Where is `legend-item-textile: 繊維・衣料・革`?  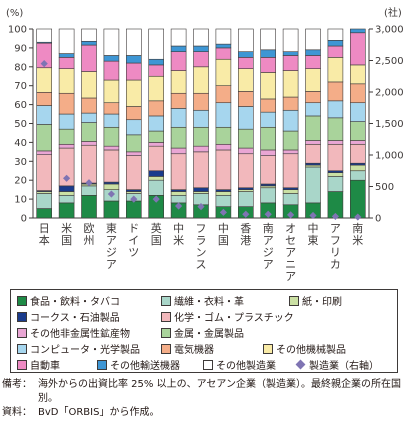
legend-item-textile: 繊維・衣料・革 is located at coordinates (202, 301).